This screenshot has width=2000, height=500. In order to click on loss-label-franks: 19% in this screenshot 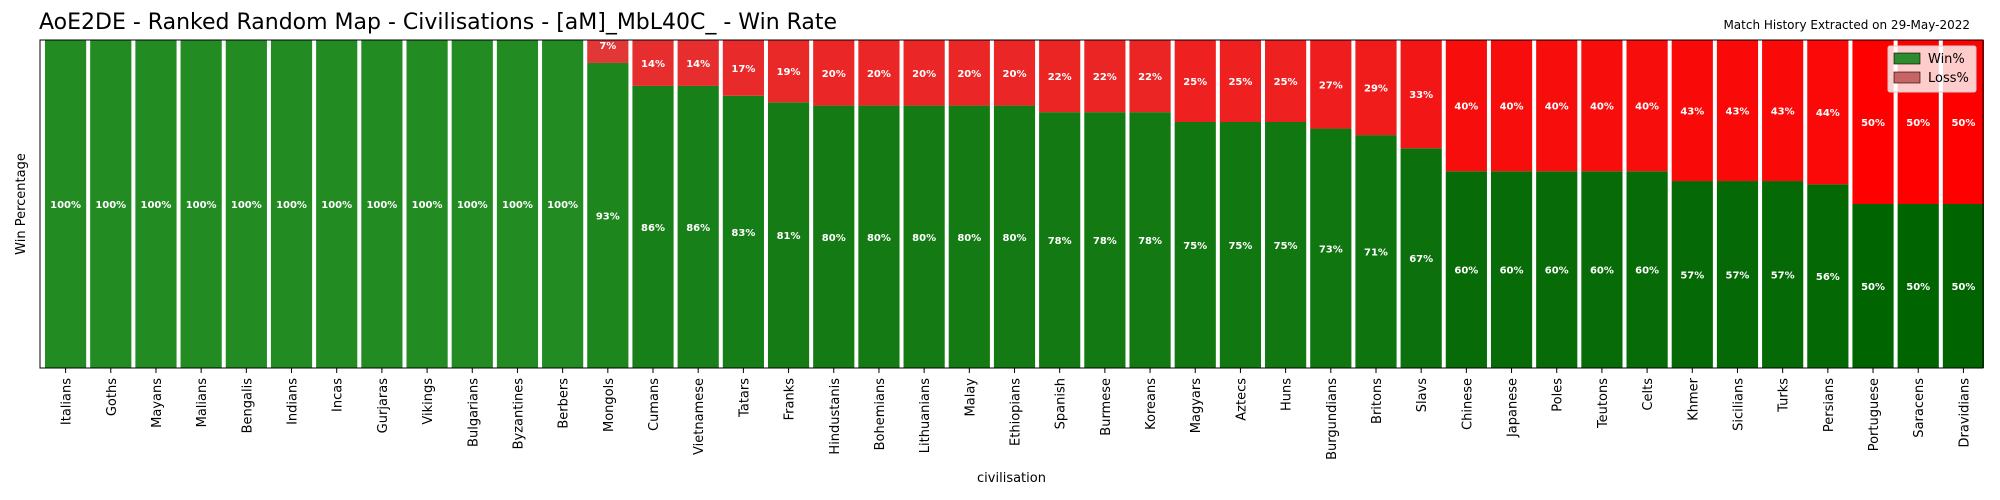, I will do `click(789, 72)`.